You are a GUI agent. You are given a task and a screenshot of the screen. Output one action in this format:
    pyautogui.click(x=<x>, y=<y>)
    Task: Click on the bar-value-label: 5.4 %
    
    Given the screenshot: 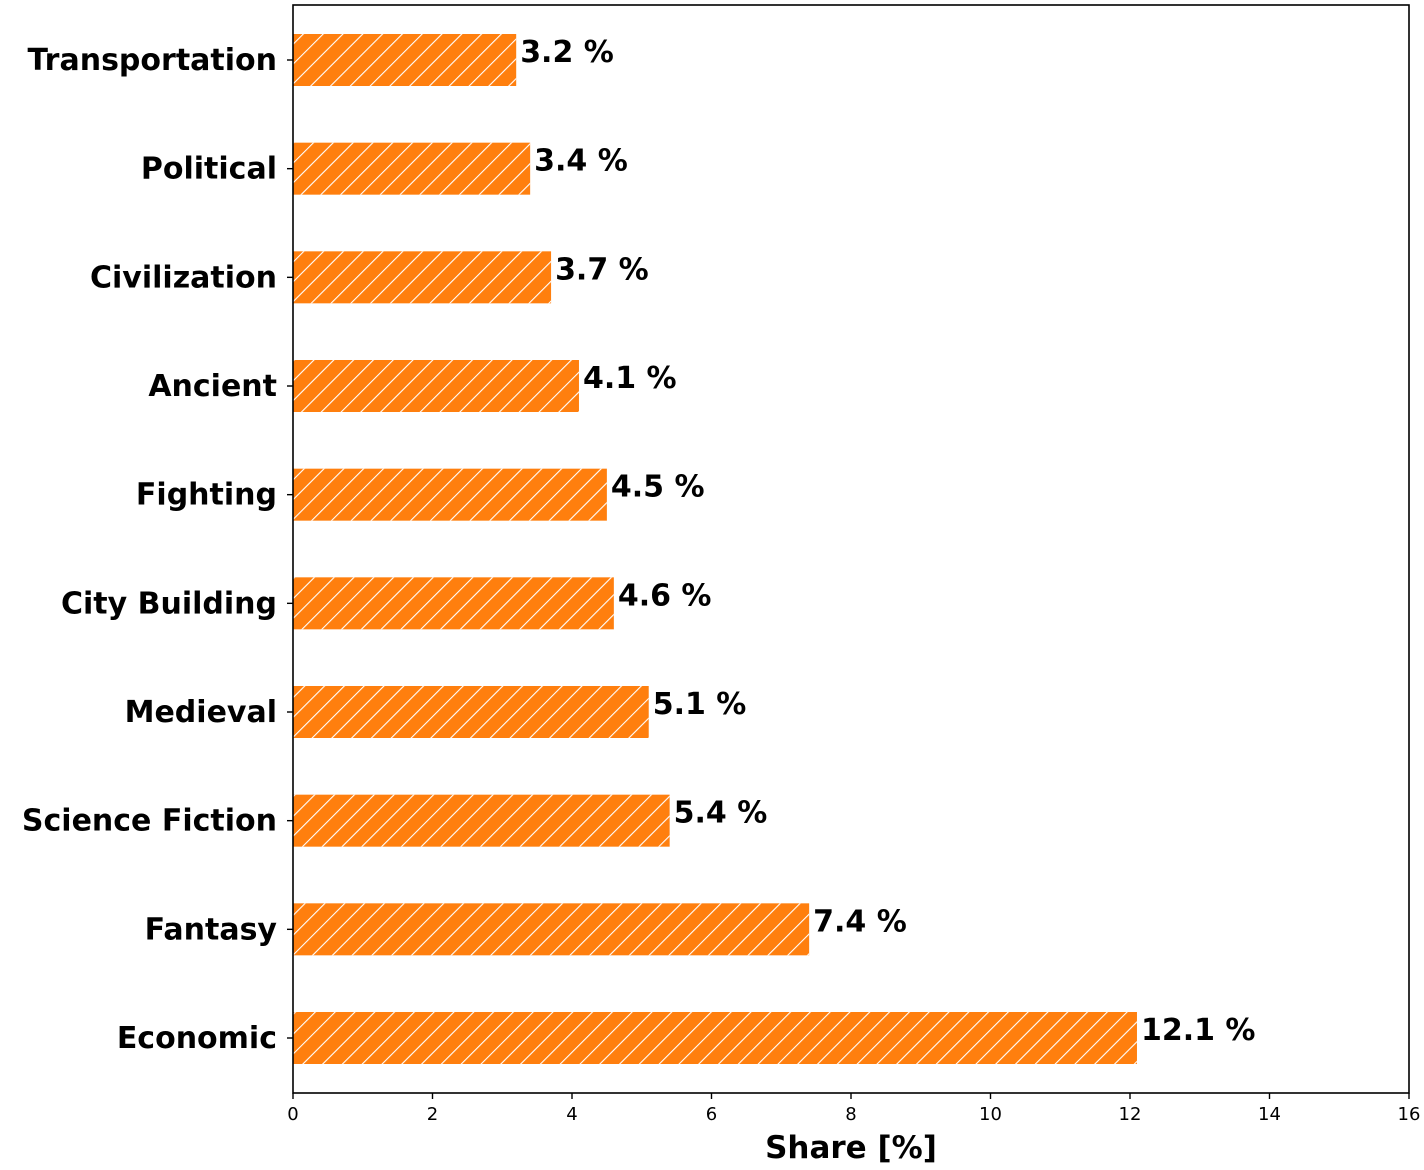 What is the action you would take?
    pyautogui.click(x=721, y=813)
    